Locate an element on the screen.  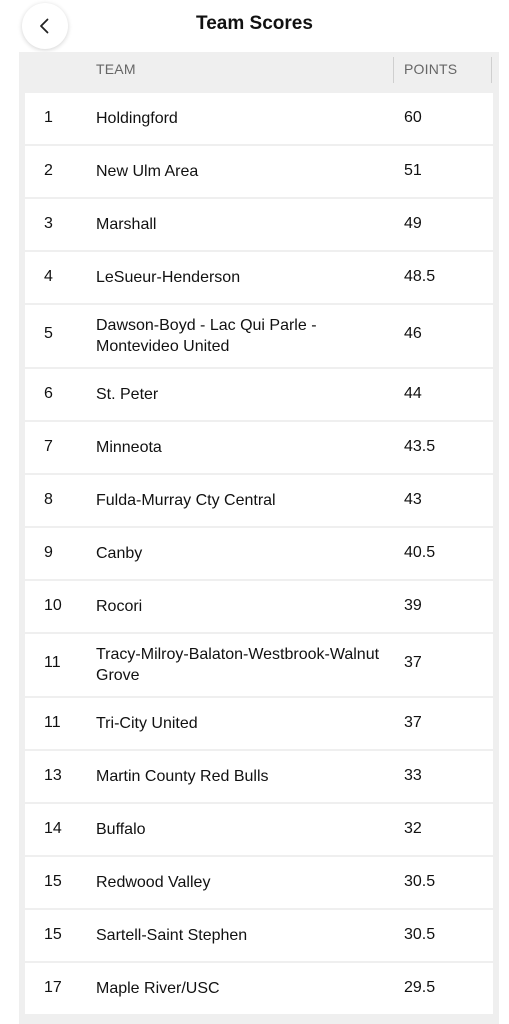
table-row: 4 LeSueur-Henderson 48.5 is located at coordinates (259, 277).